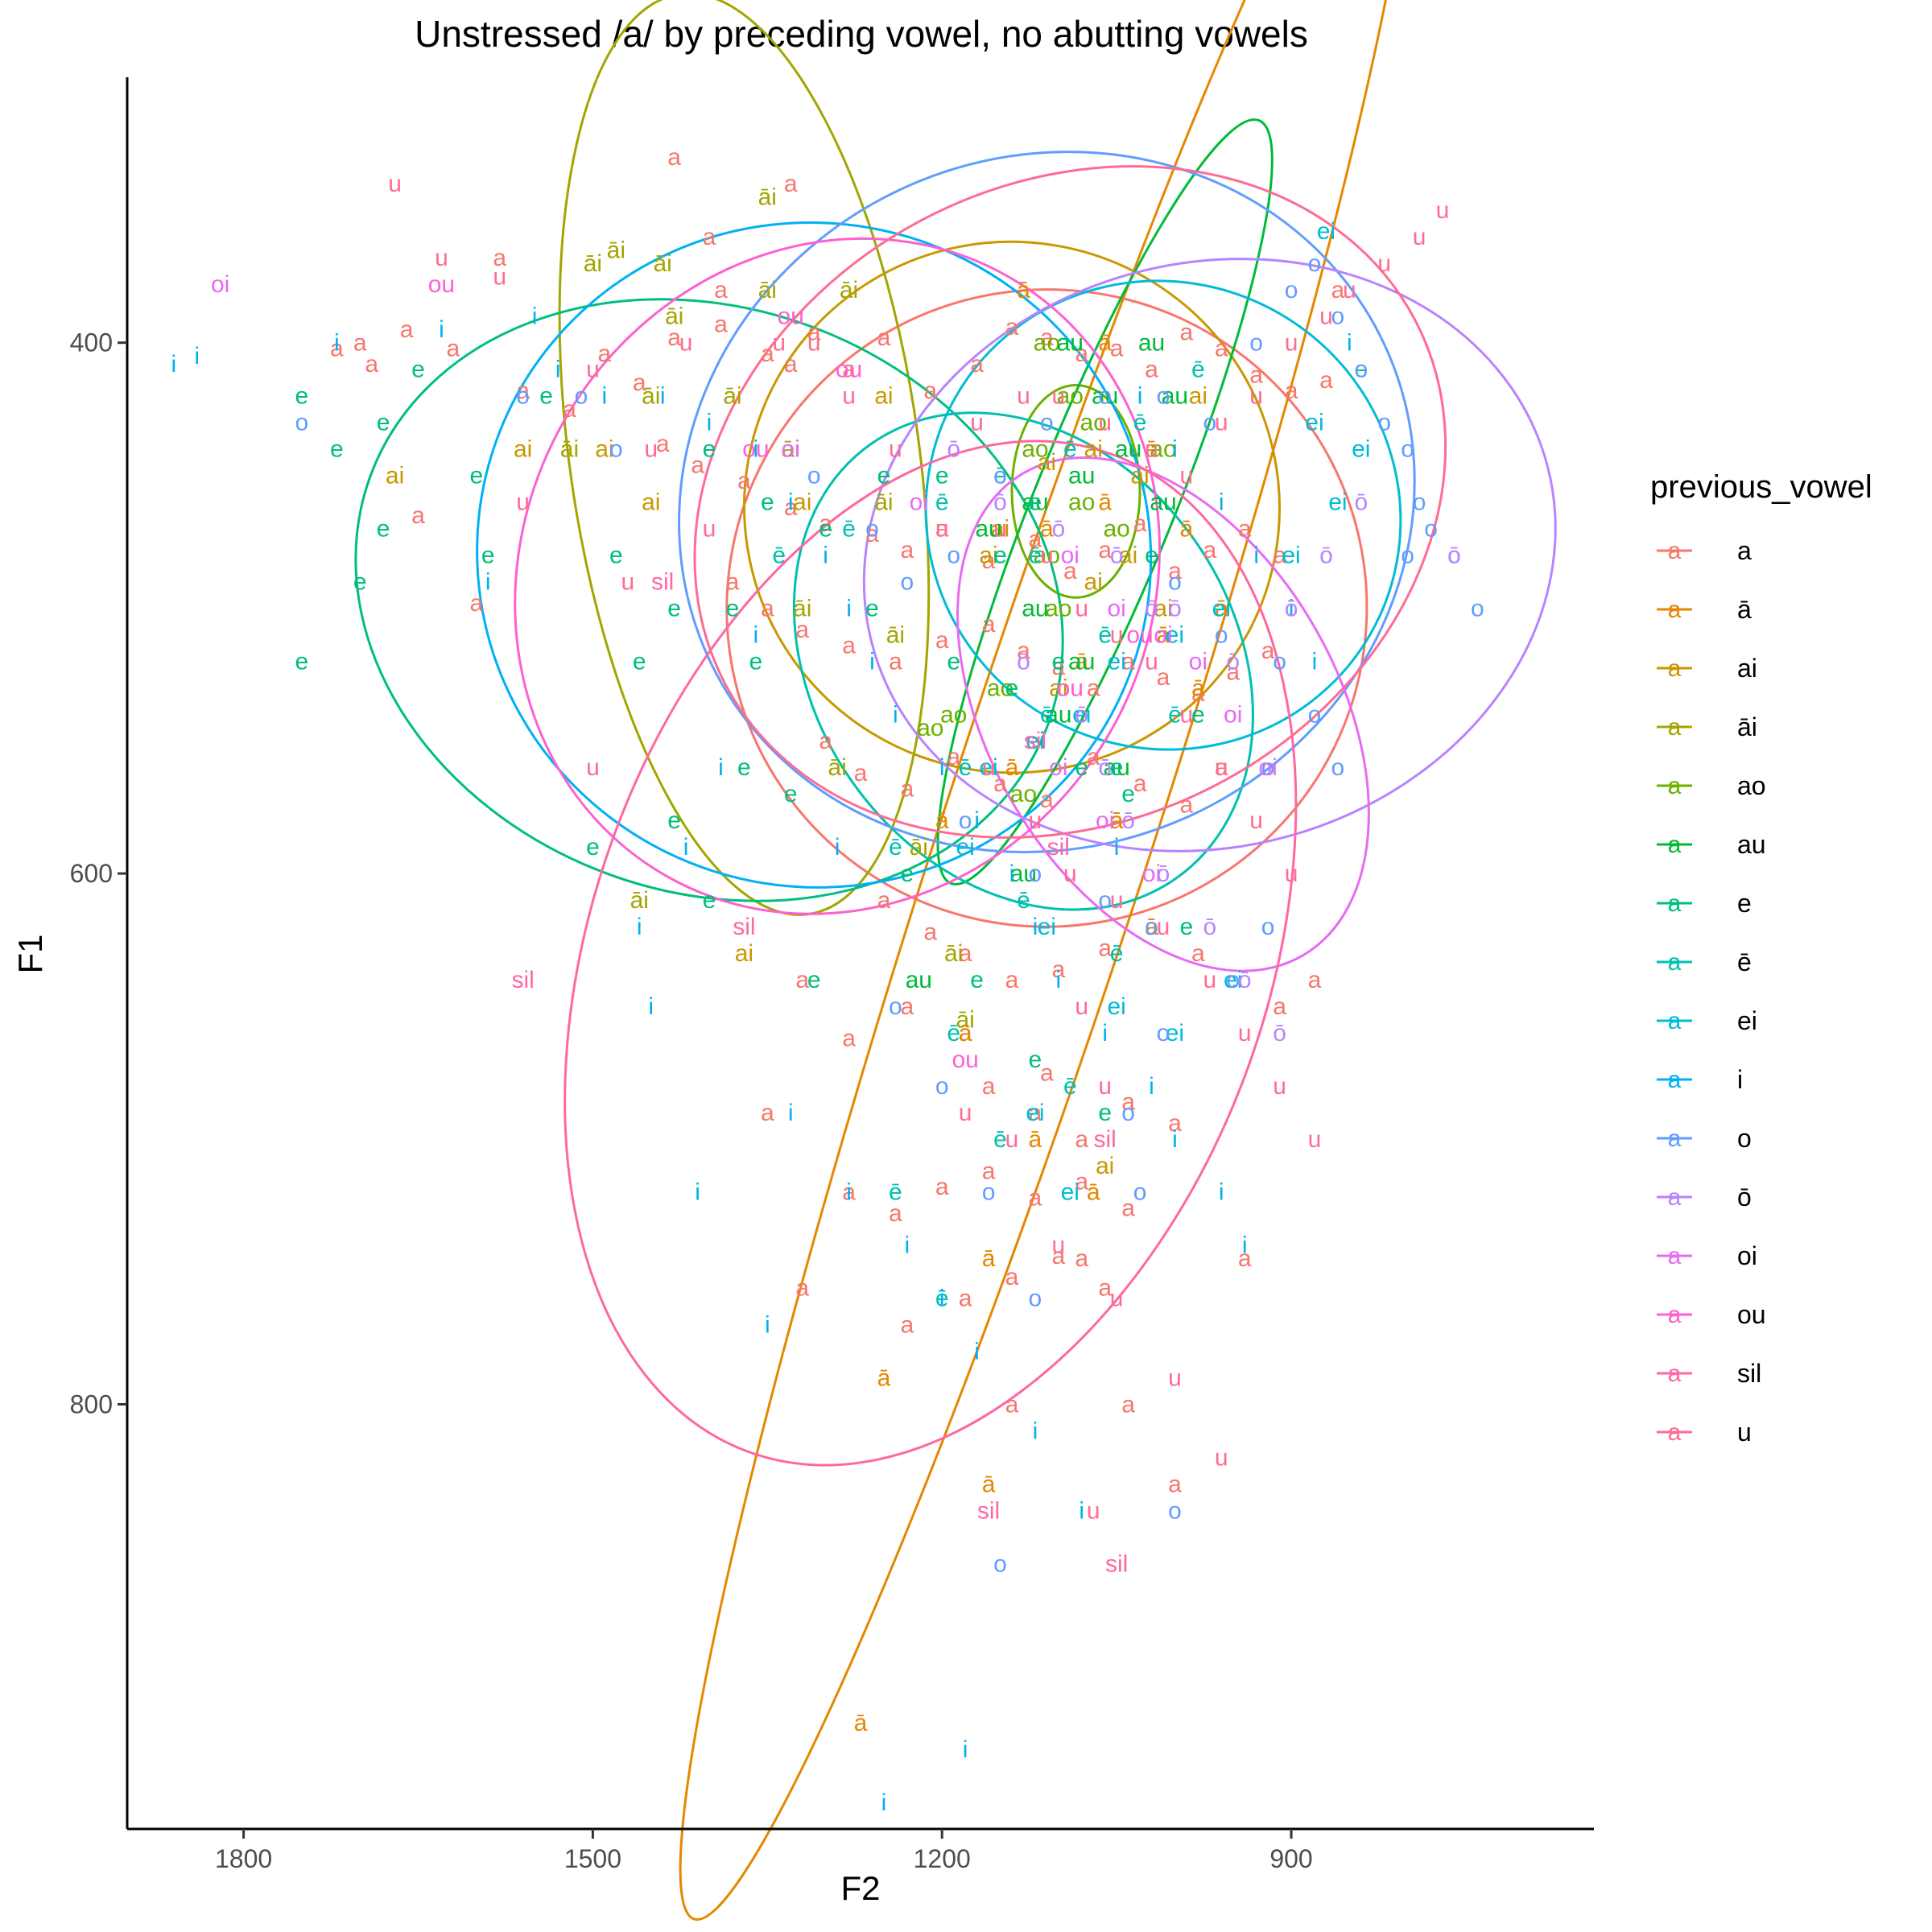 This screenshot has width=1932, height=1932. Describe the element at coordinates (302, 661) in the screenshot. I see `point-e-6-28: e` at that location.